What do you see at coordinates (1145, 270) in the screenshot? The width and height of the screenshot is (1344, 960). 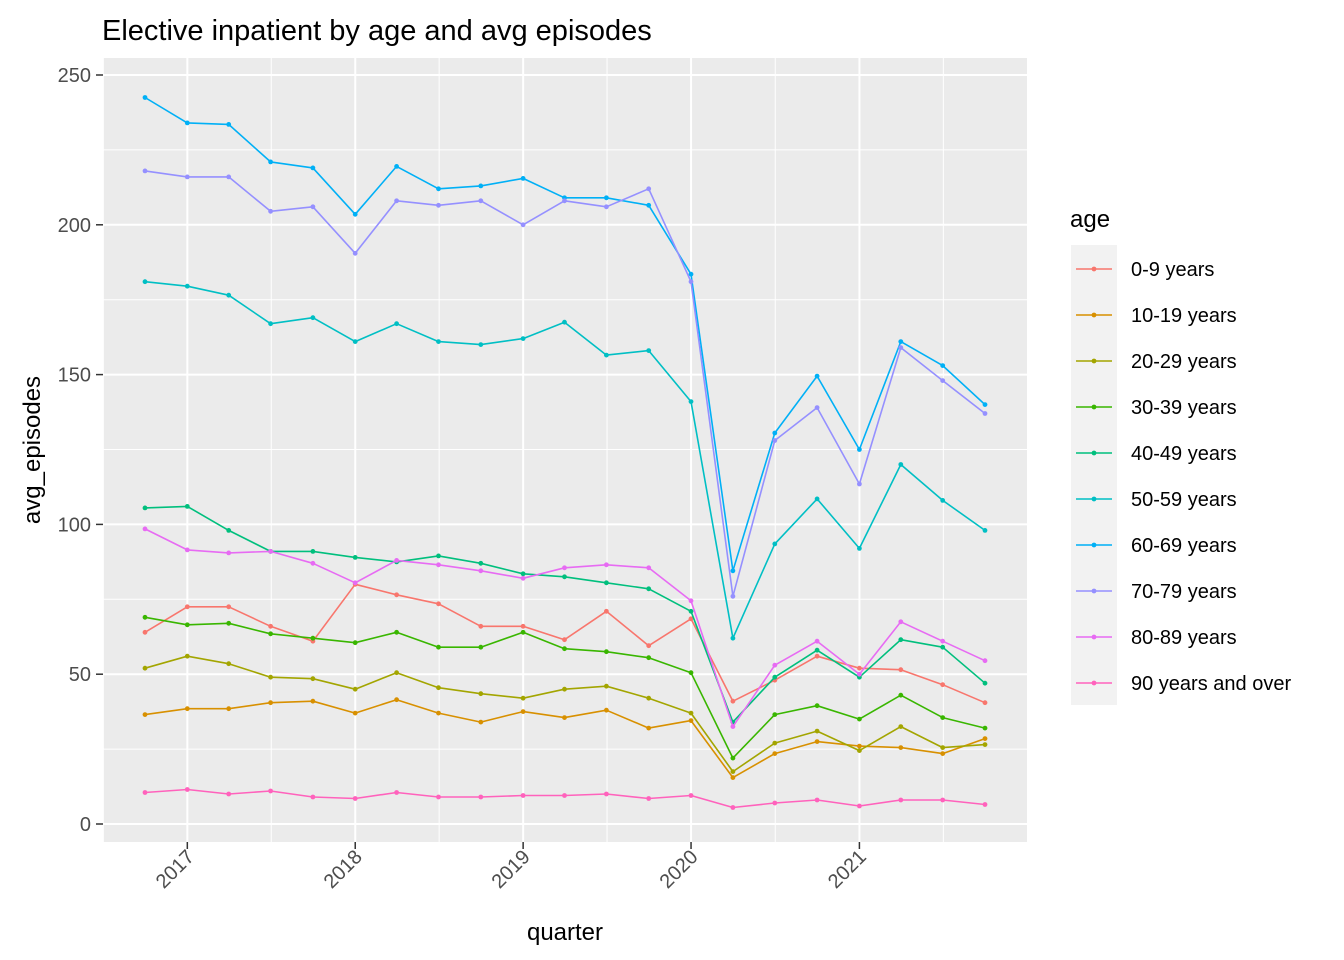 I see `legend-item: 0-9 years` at bounding box center [1145, 270].